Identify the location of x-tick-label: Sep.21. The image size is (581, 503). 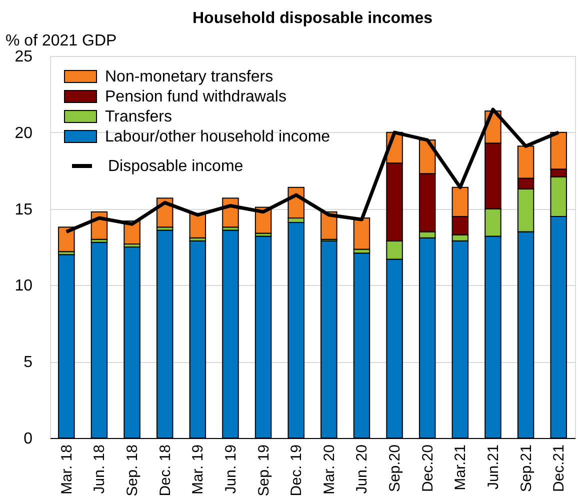
(526, 468).